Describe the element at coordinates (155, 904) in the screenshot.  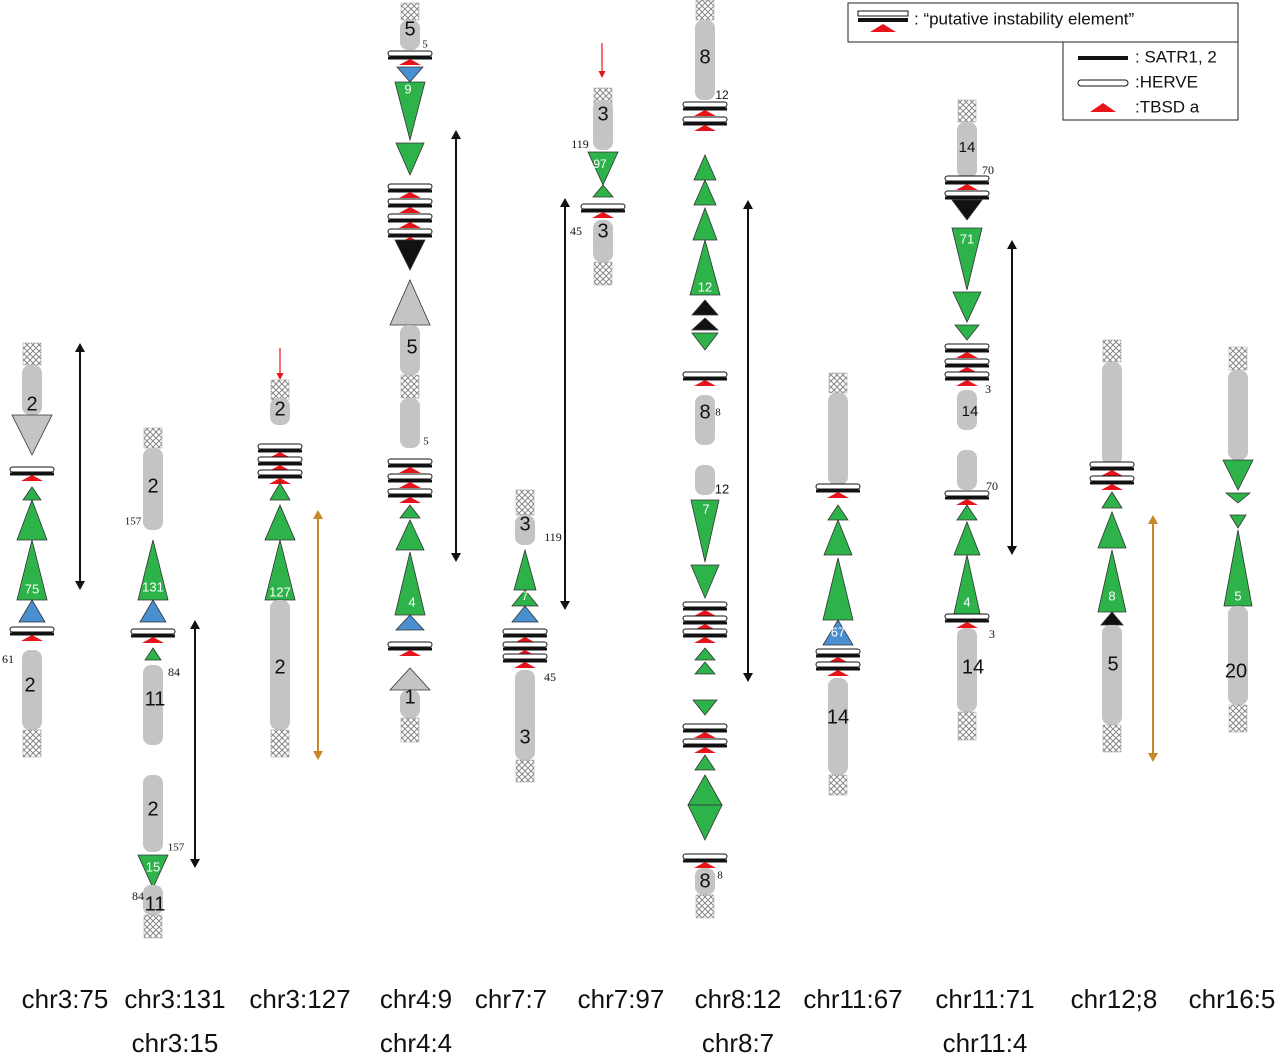
I see `segment-label: 11` at that location.